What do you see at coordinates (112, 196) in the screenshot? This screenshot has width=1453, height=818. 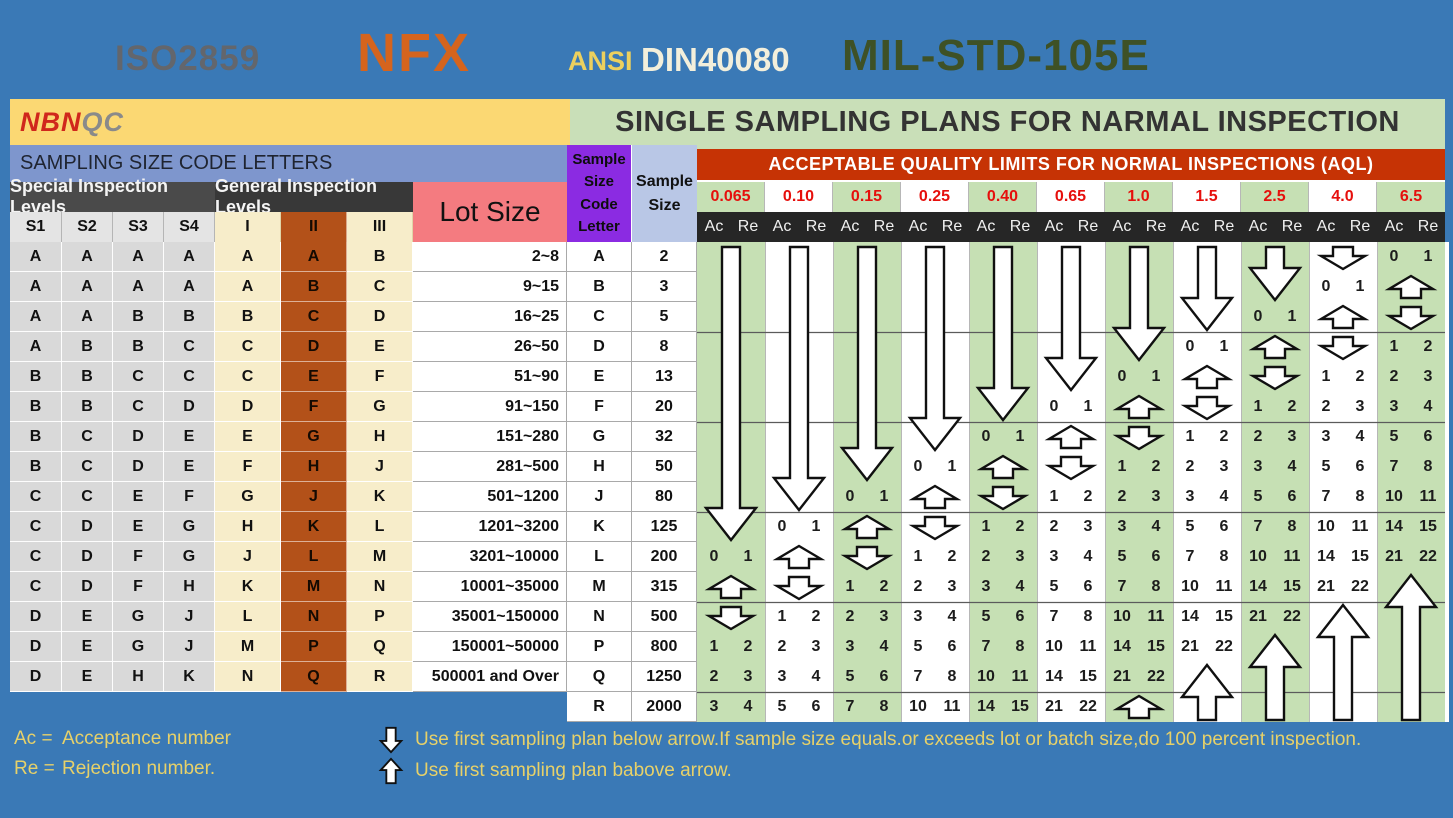 I see `special-levels-header: Special Inspection Levels` at bounding box center [112, 196].